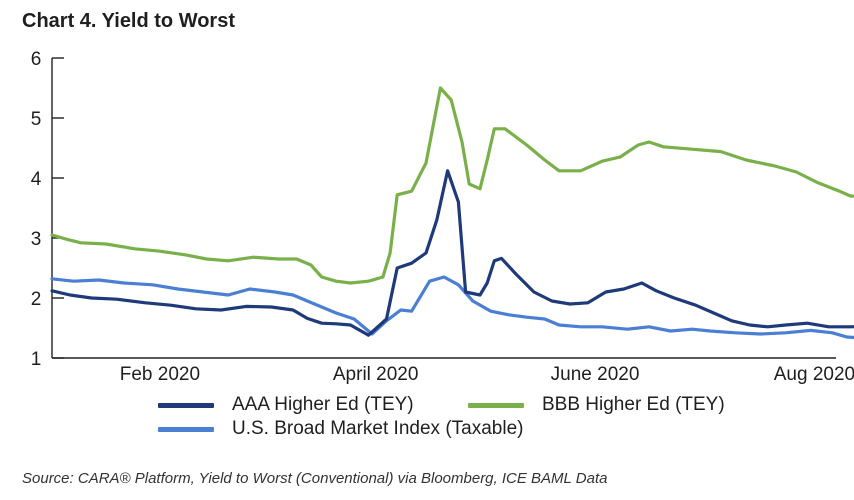 This screenshot has width=854, height=500. Describe the element at coordinates (487, 374) in the screenshot. I see `x-ticks: Feb 2020 April 2020 June 2020 Aug 2020` at that location.